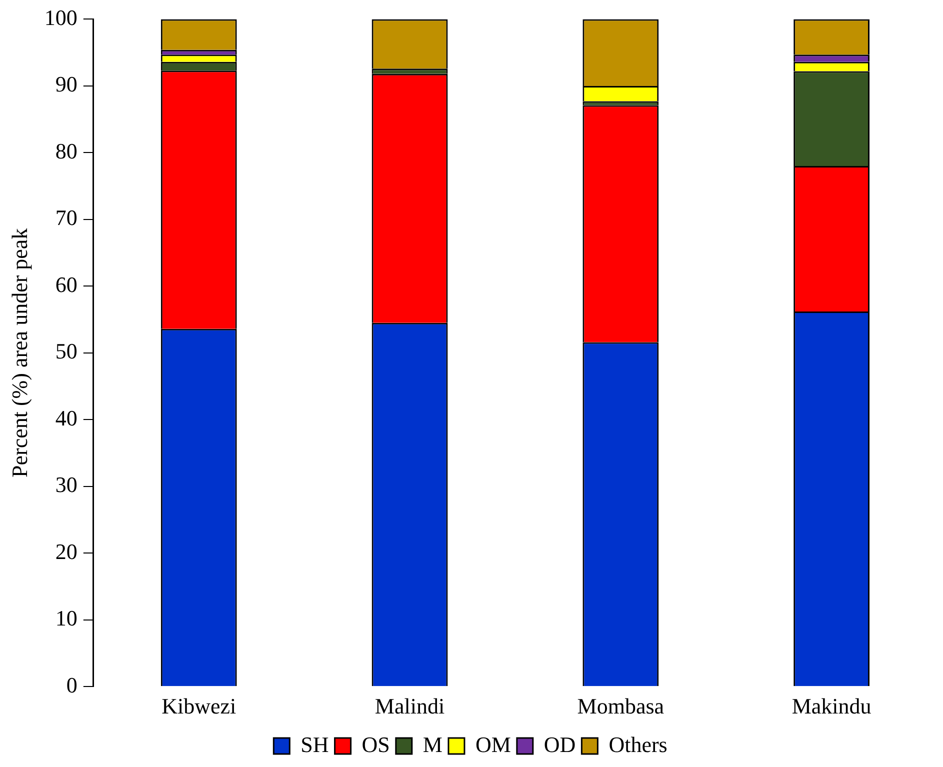  I want to click on y-tick-label: 10, so click(66, 618).